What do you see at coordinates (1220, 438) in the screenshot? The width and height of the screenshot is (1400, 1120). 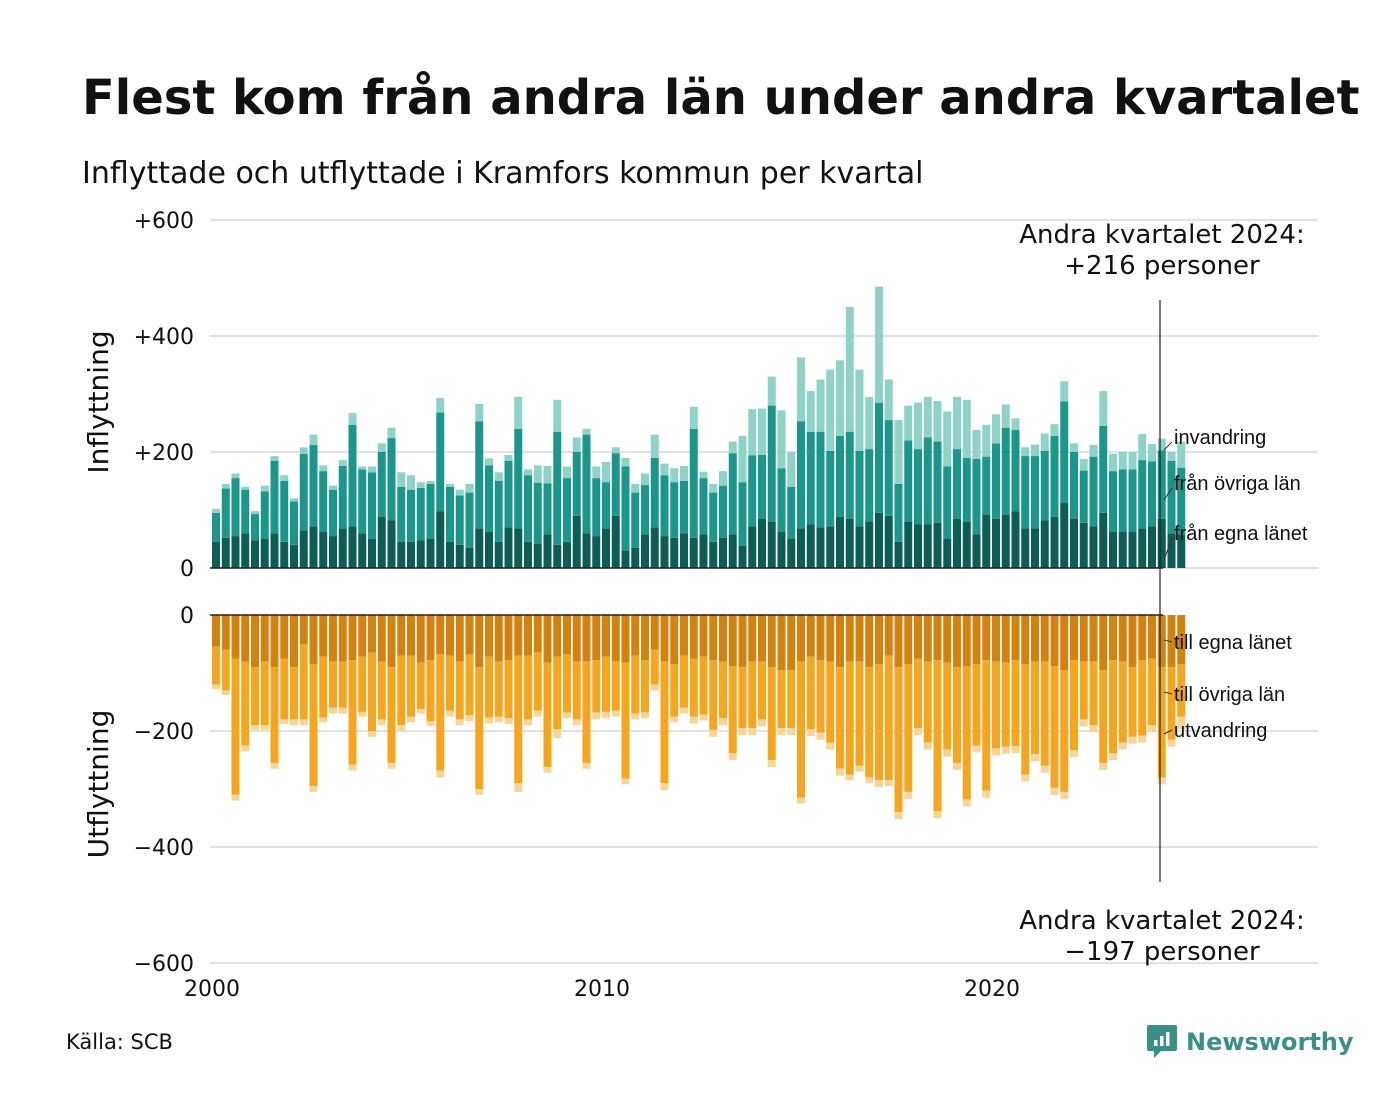 I see `legend-label-inflow: invandring` at bounding box center [1220, 438].